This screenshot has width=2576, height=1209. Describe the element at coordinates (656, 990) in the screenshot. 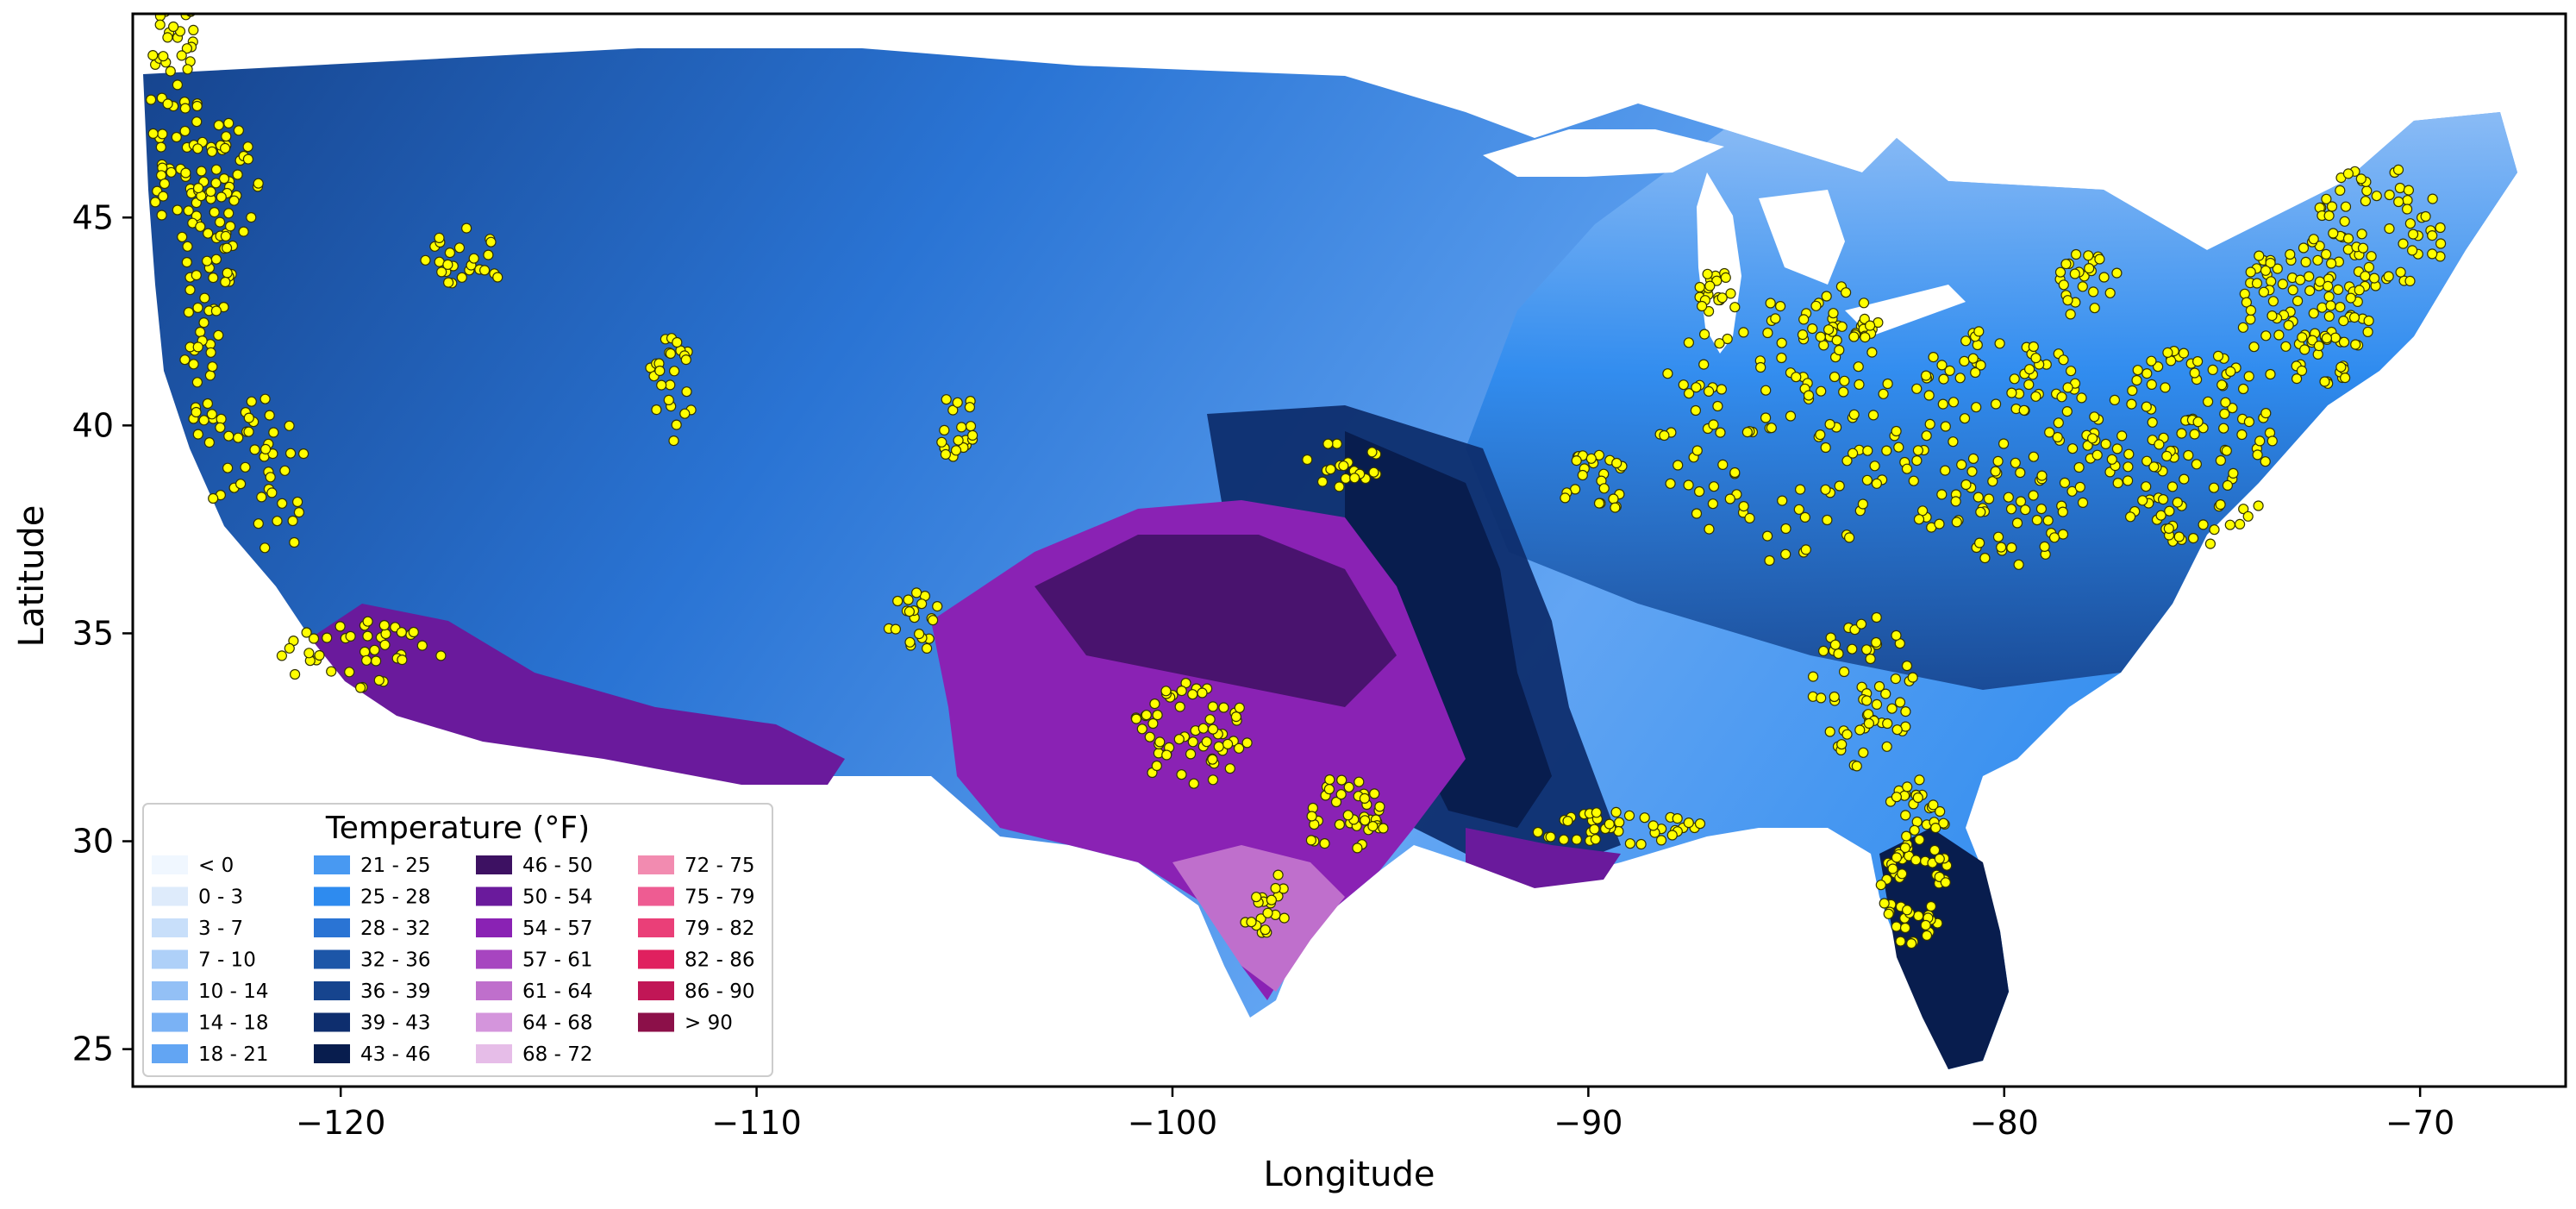

I see `legend-swatch` at that location.